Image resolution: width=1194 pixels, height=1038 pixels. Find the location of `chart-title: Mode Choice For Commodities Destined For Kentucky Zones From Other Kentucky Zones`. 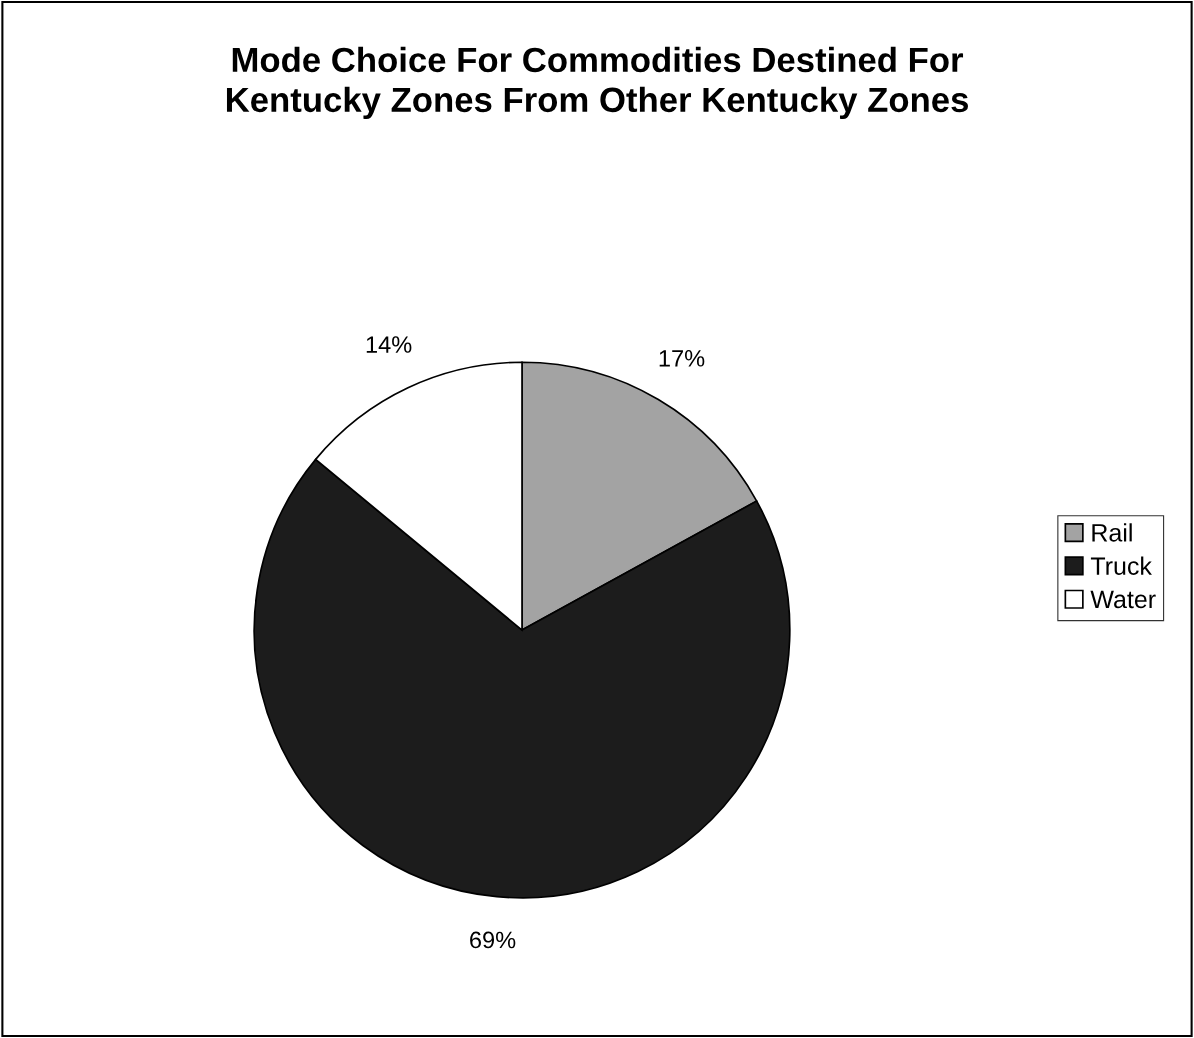

chart-title: Mode Choice For Commodities Destined For Kentucky Zones From Other Kentucky Zones is located at coordinates (597, 82).